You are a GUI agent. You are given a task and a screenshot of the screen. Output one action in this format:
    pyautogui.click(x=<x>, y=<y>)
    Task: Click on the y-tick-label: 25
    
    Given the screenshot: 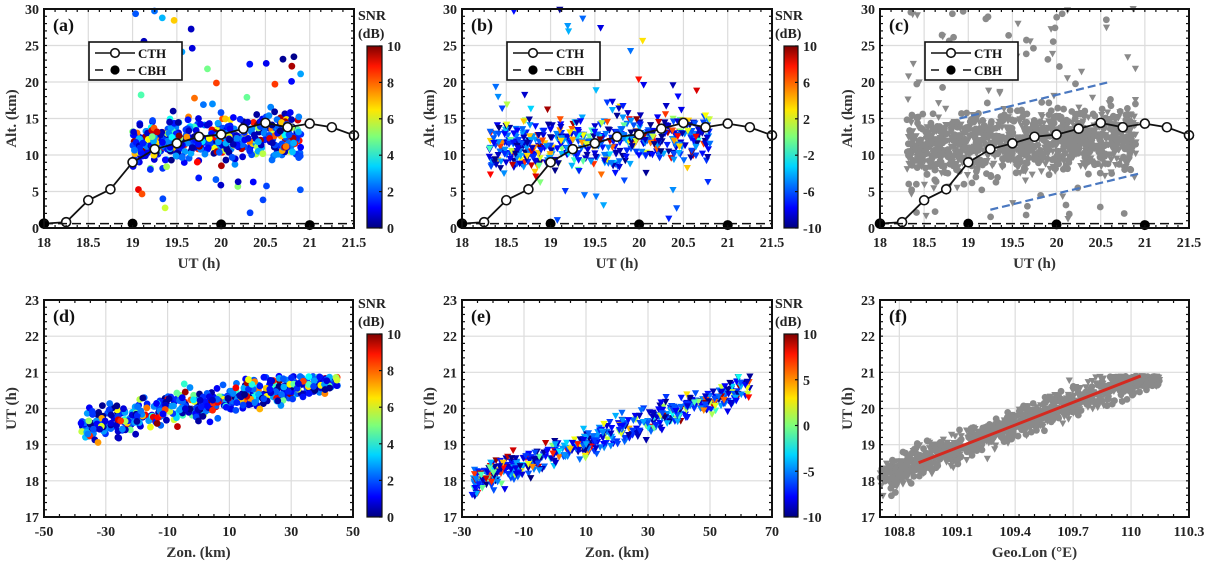 What is the action you would take?
    pyautogui.click(x=868, y=47)
    